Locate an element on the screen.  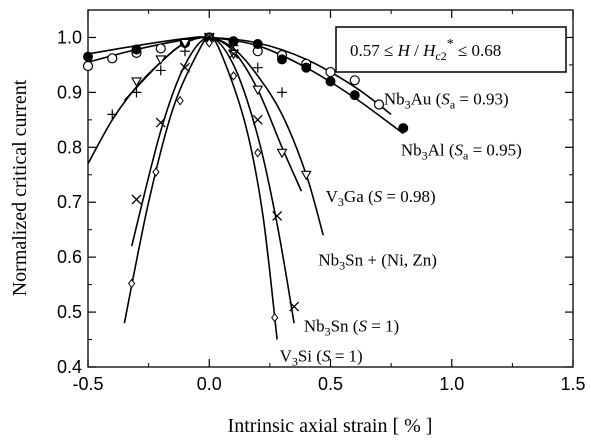
series-label: Nb3Sn (S = 1) is located at coordinates (351, 327).